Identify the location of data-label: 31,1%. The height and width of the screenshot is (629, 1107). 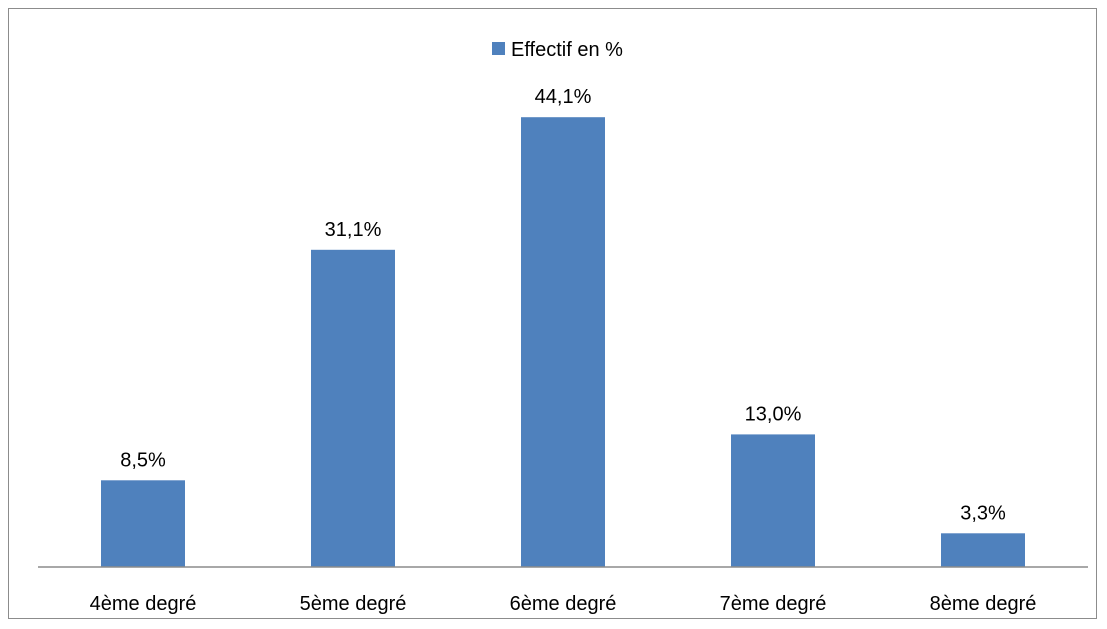
(353, 230).